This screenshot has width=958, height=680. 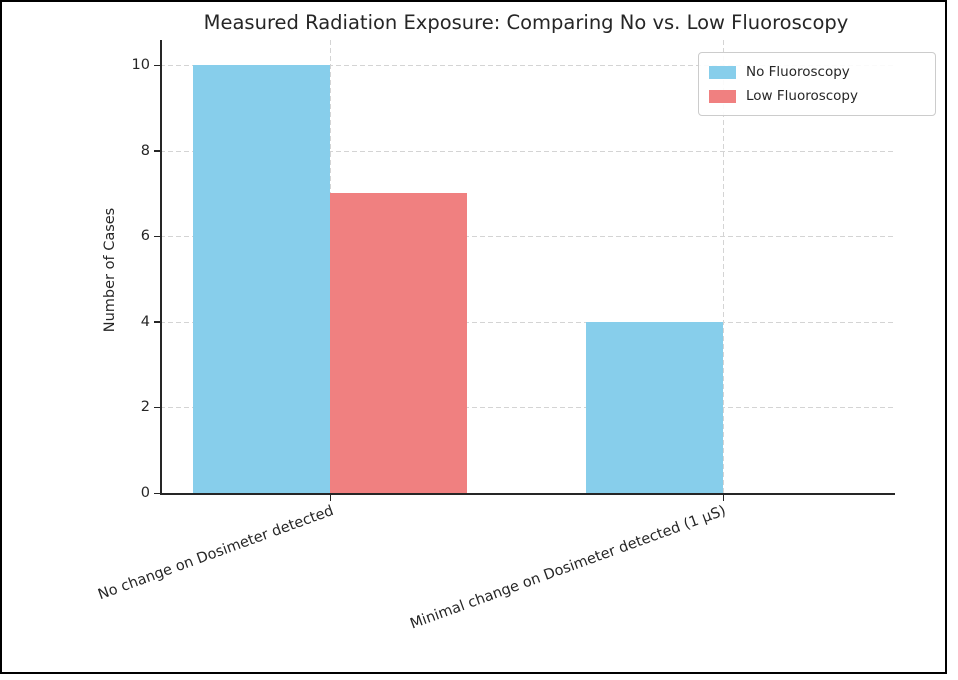 I want to click on legend-item: No Fluoroscopy, so click(x=817, y=72).